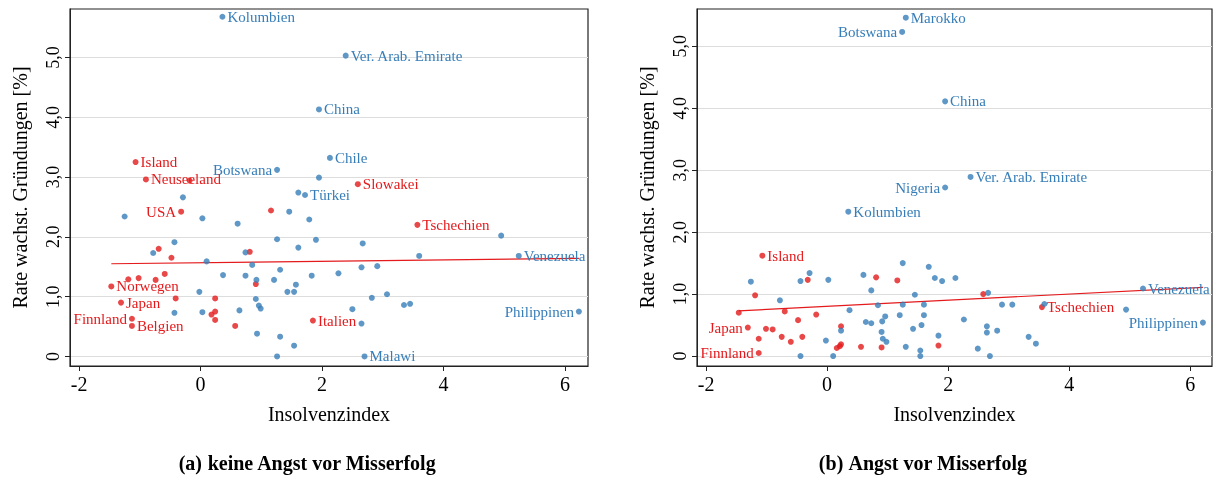  I want to click on annotation: Botswana, so click(867, 31).